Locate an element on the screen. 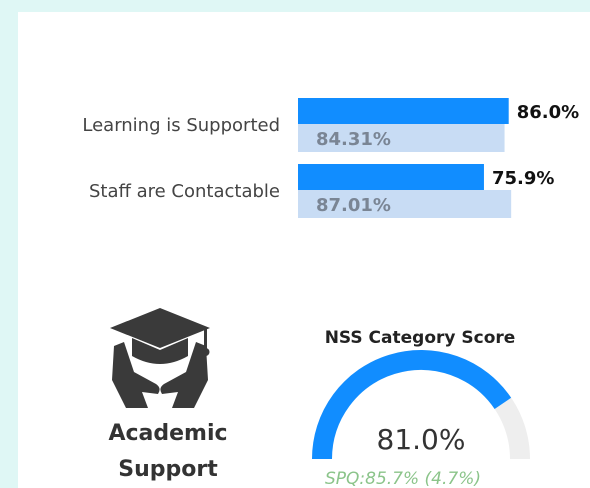  category-label: Learning is Supported is located at coordinates (181, 125).